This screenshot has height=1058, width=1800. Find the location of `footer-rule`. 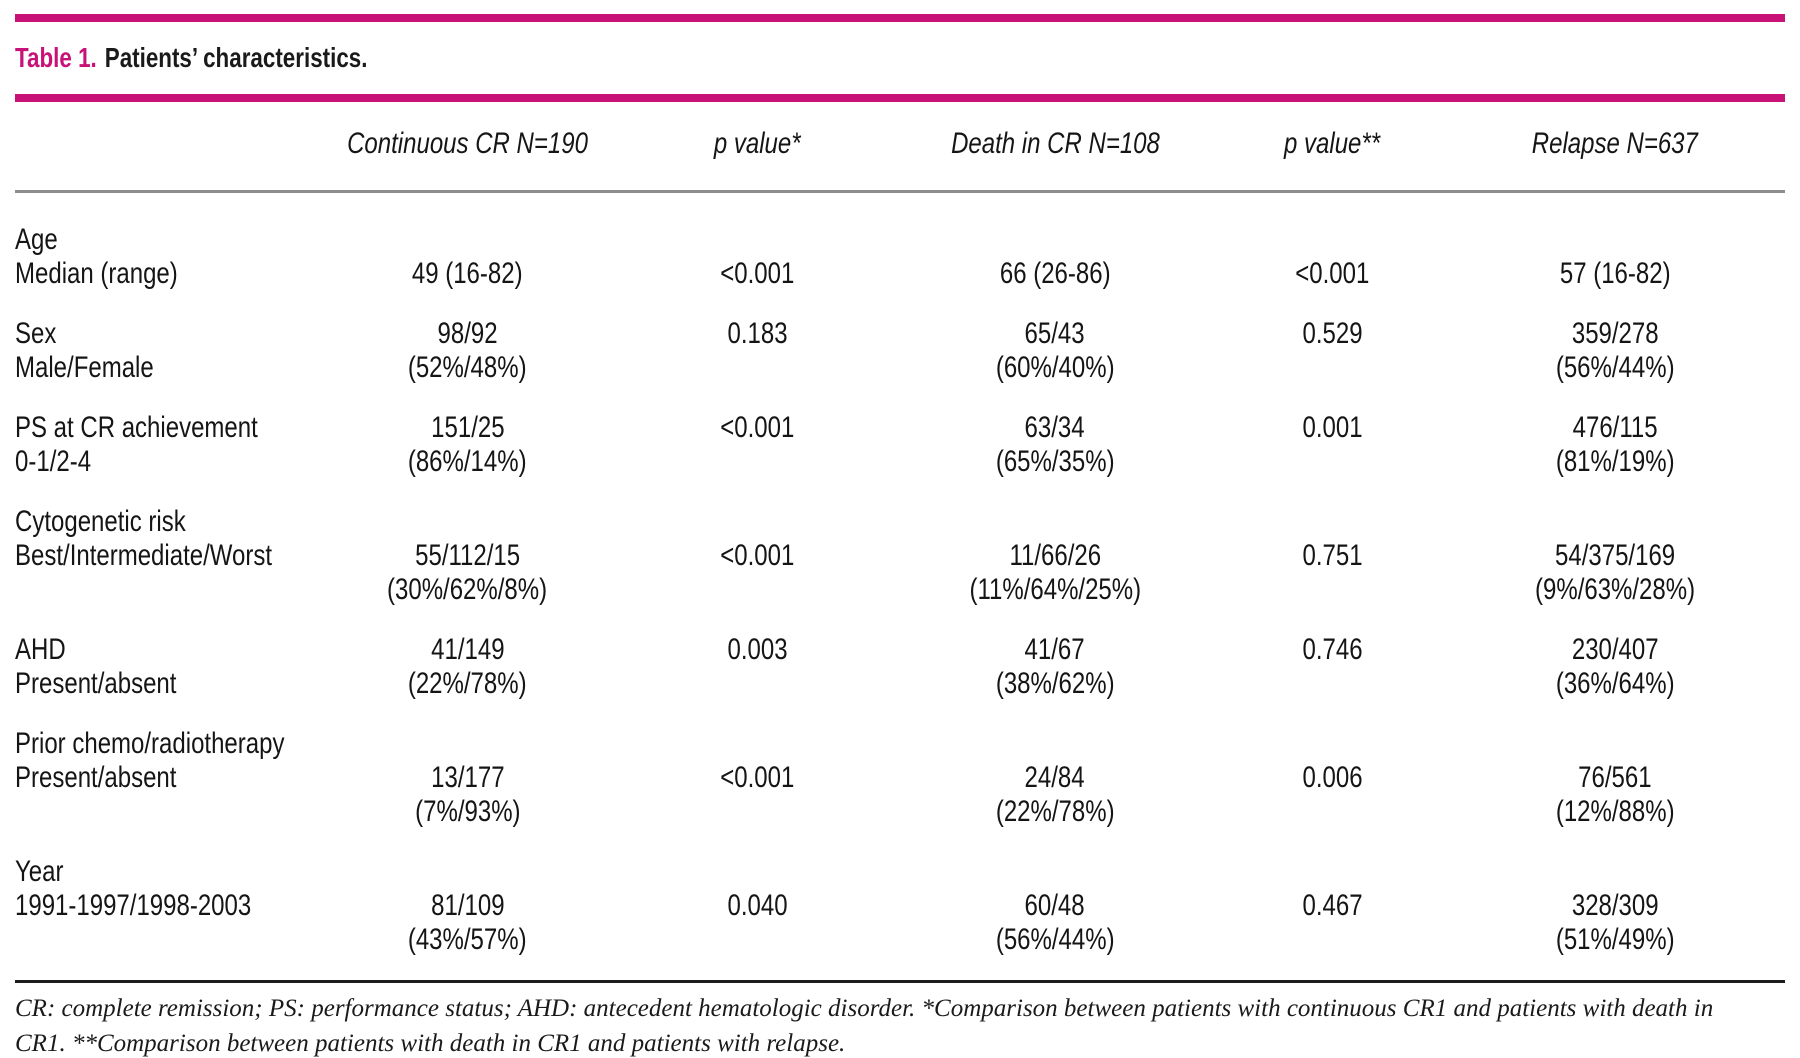

footer-rule is located at coordinates (900, 981).